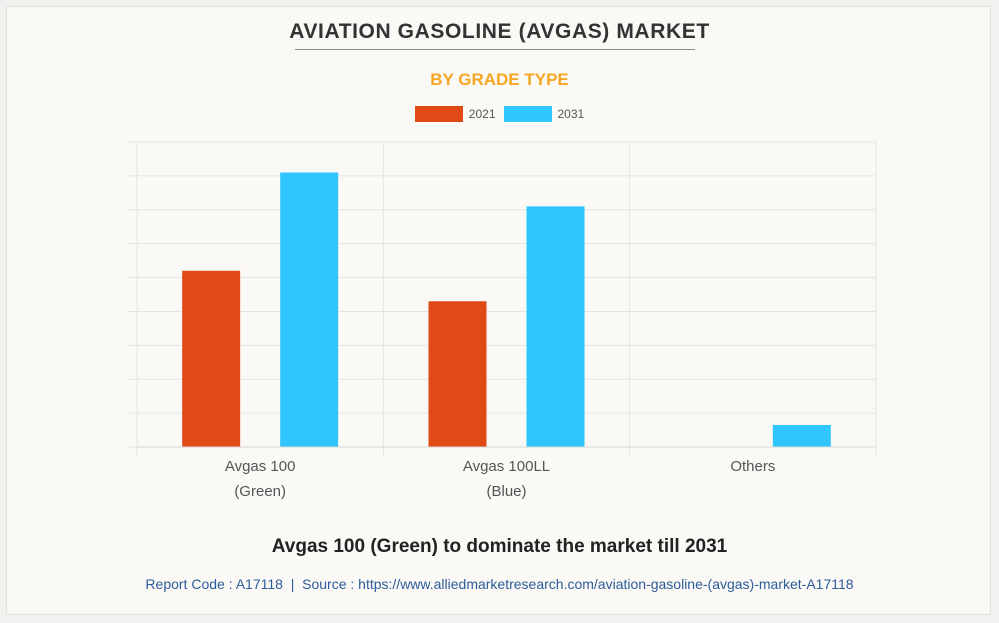  Describe the element at coordinates (801, 435) in the screenshot. I see `bar-2031-cat2` at that location.